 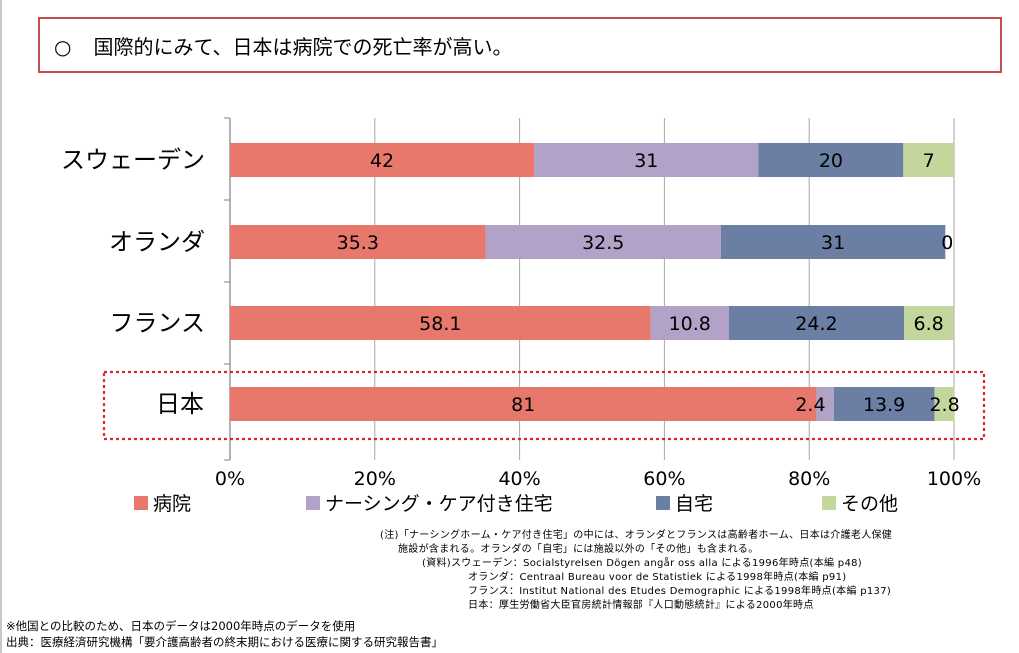 What do you see at coordinates (63, 47) in the screenshot?
I see `headline-marker: ○` at bounding box center [63, 47].